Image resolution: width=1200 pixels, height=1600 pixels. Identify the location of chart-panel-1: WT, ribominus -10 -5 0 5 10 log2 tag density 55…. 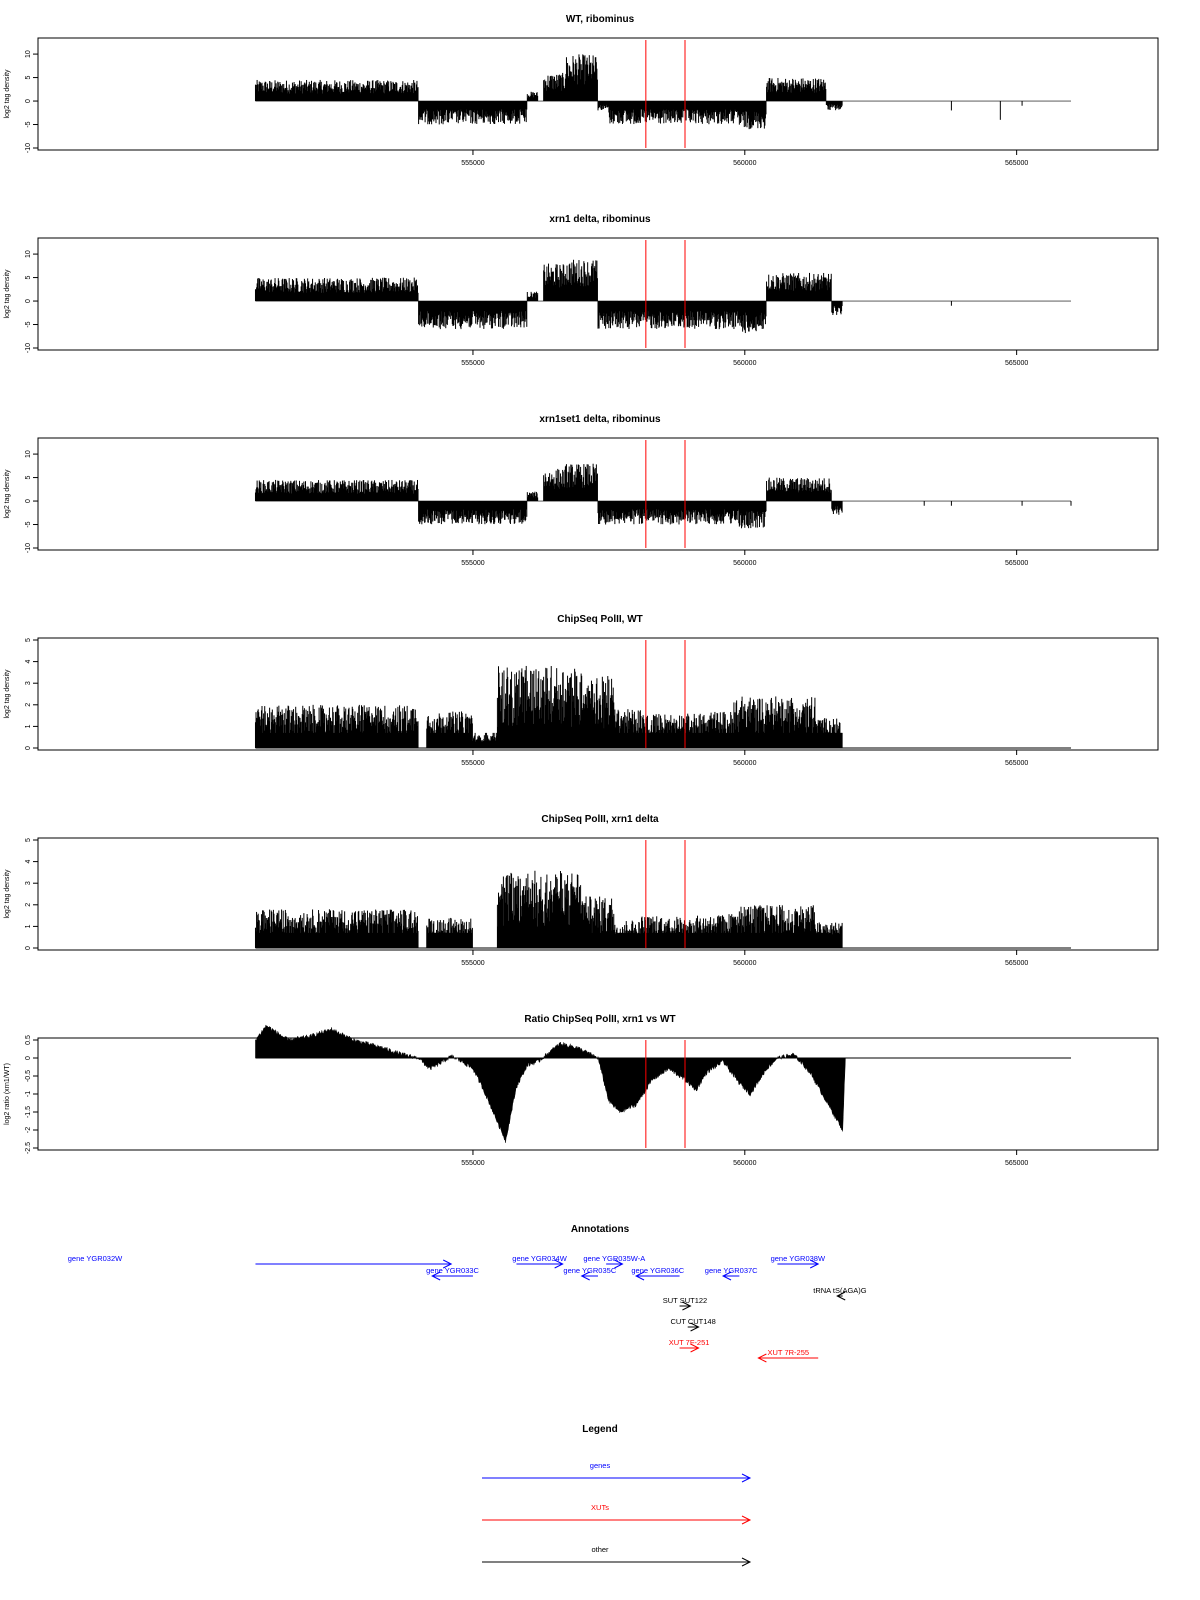
(581, 90).